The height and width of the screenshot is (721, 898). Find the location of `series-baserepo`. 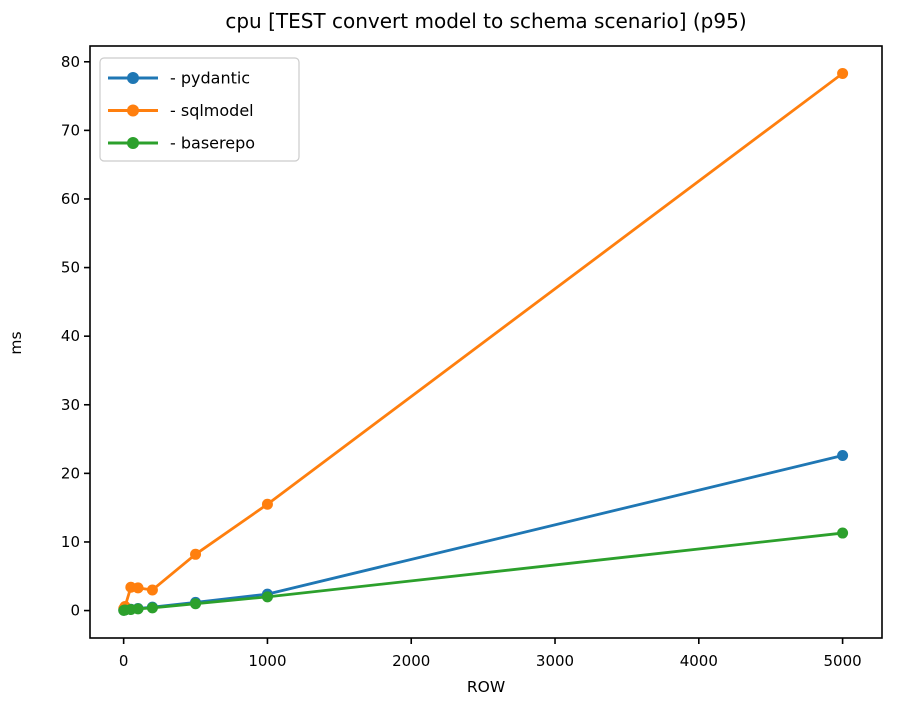

series-baserepo is located at coordinates (483, 571).